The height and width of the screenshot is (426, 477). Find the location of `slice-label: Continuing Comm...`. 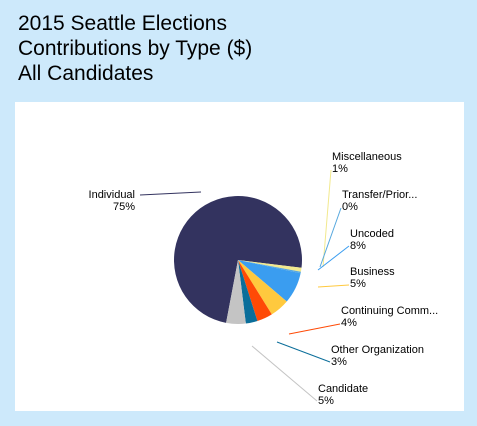

slice-label: Continuing Comm... is located at coordinates (389, 311).